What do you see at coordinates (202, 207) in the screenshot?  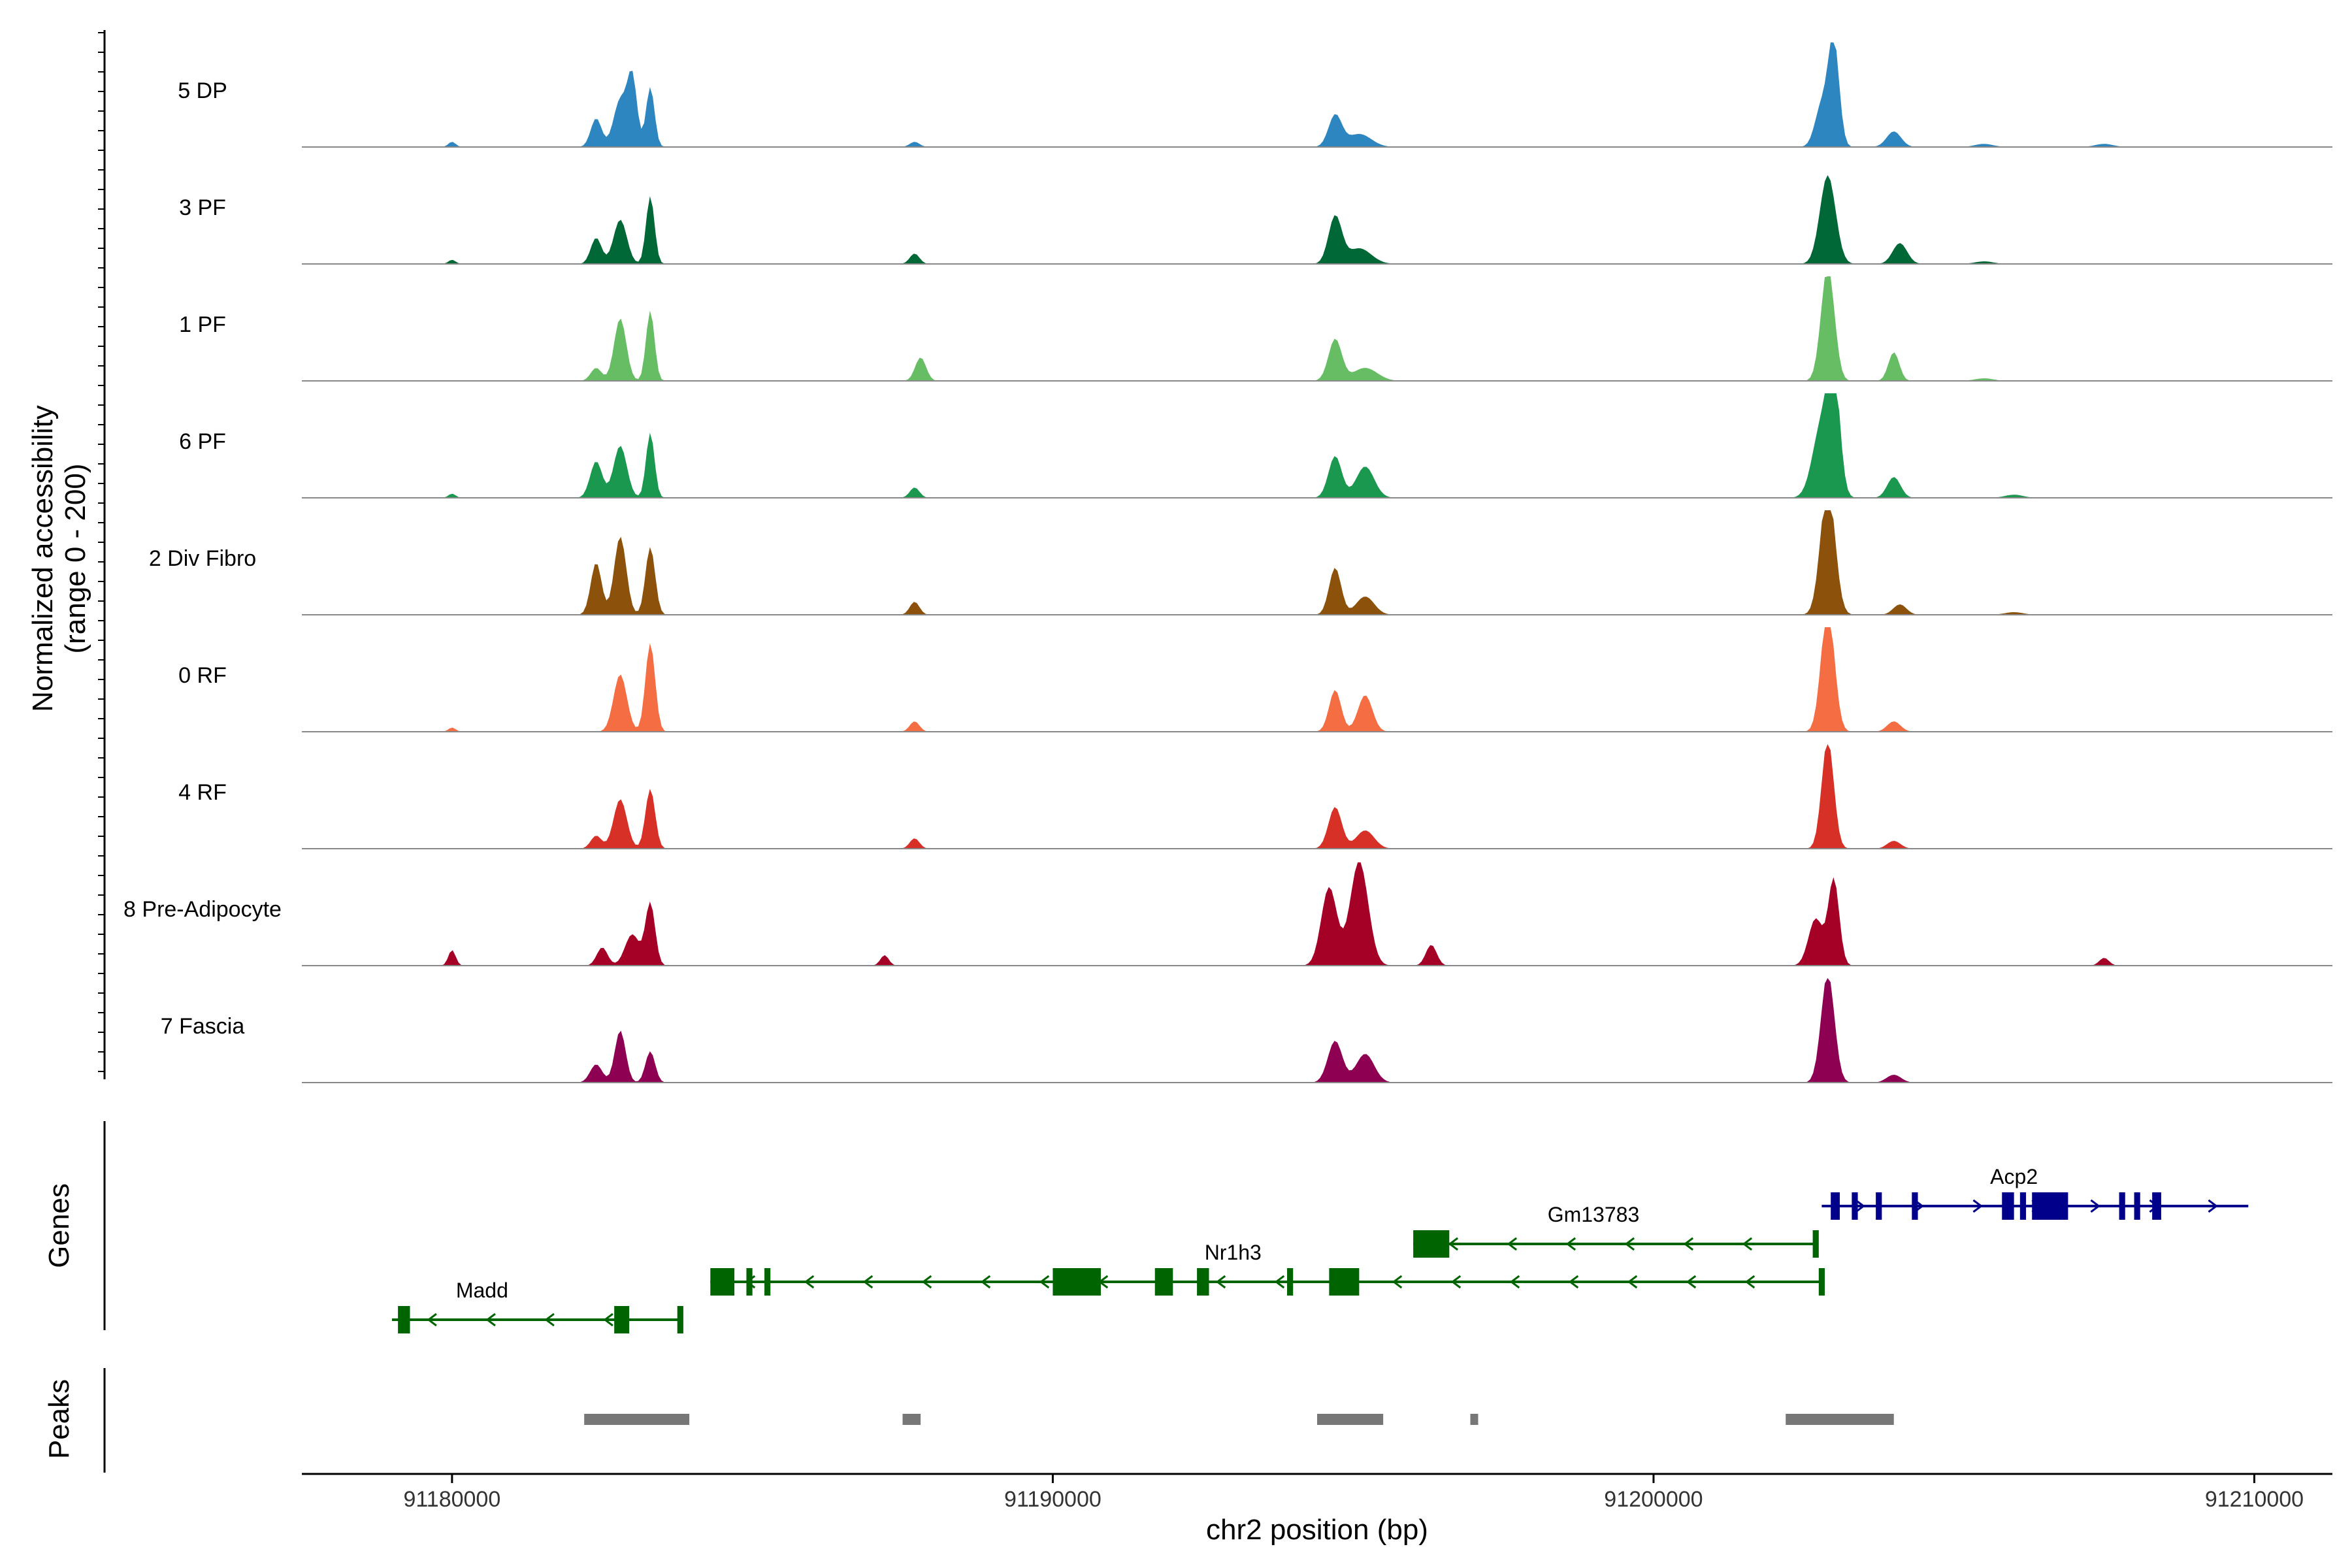 I see `track-label: 3 PF` at bounding box center [202, 207].